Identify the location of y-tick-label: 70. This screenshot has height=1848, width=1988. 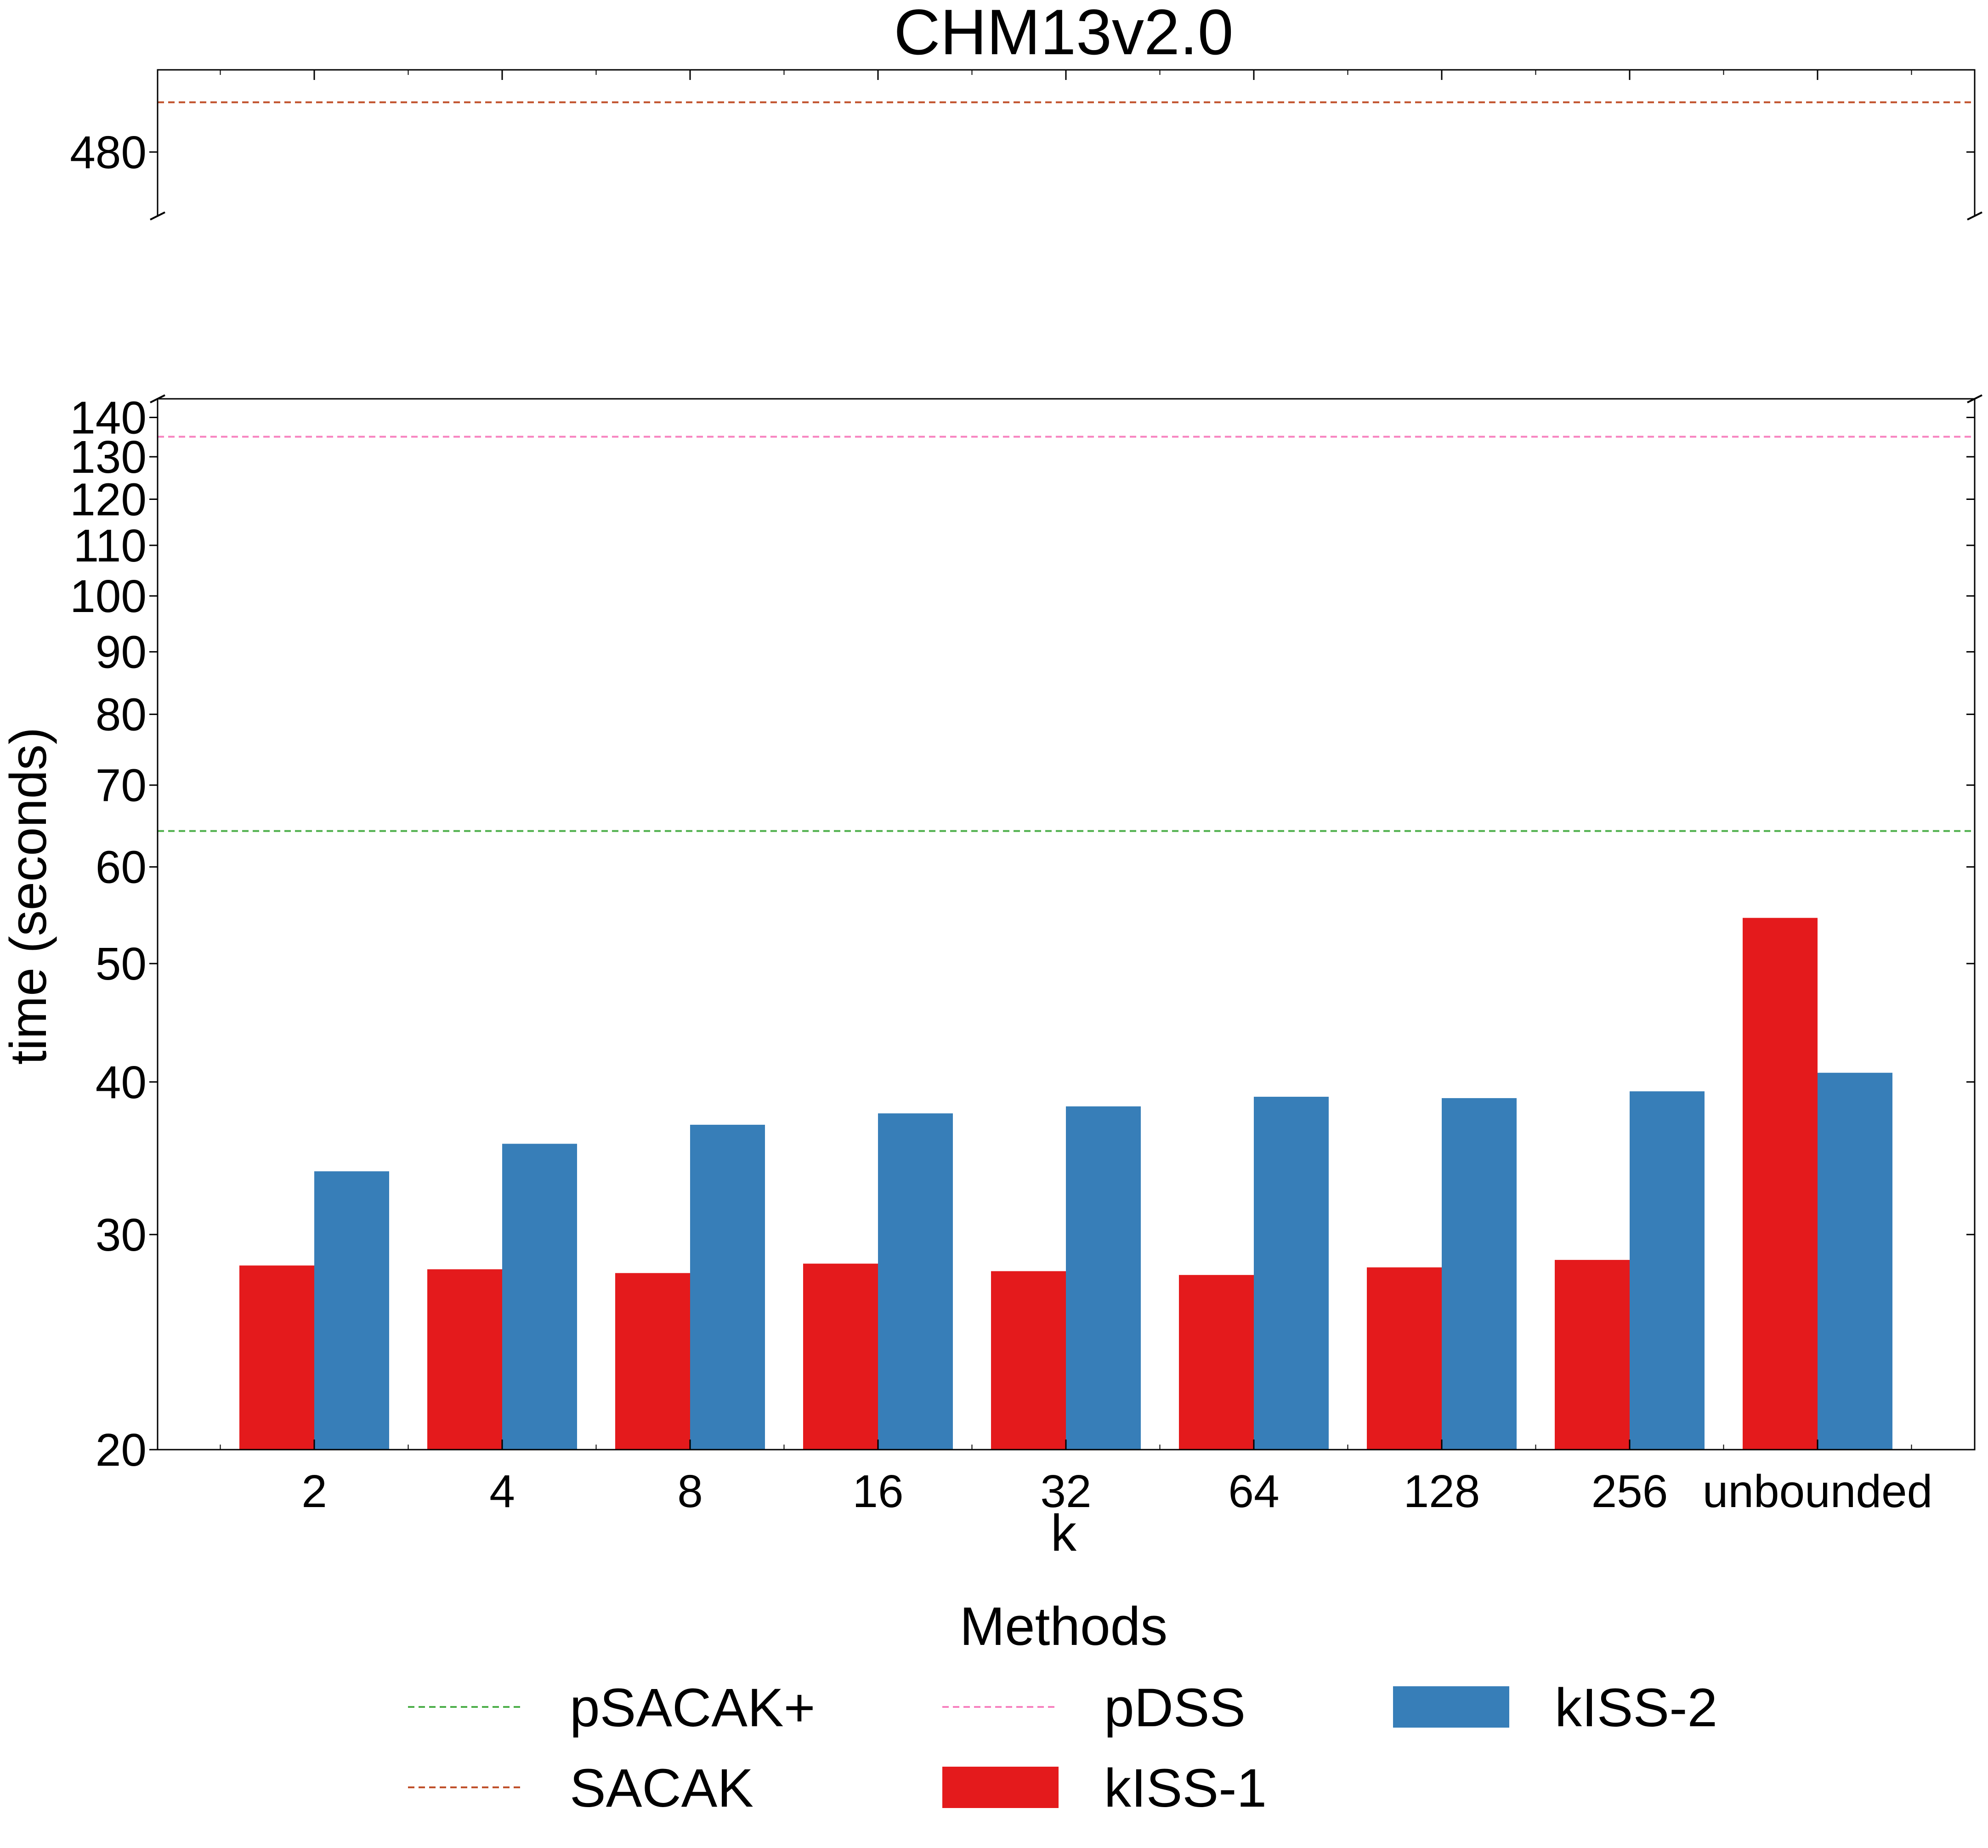
(122, 785).